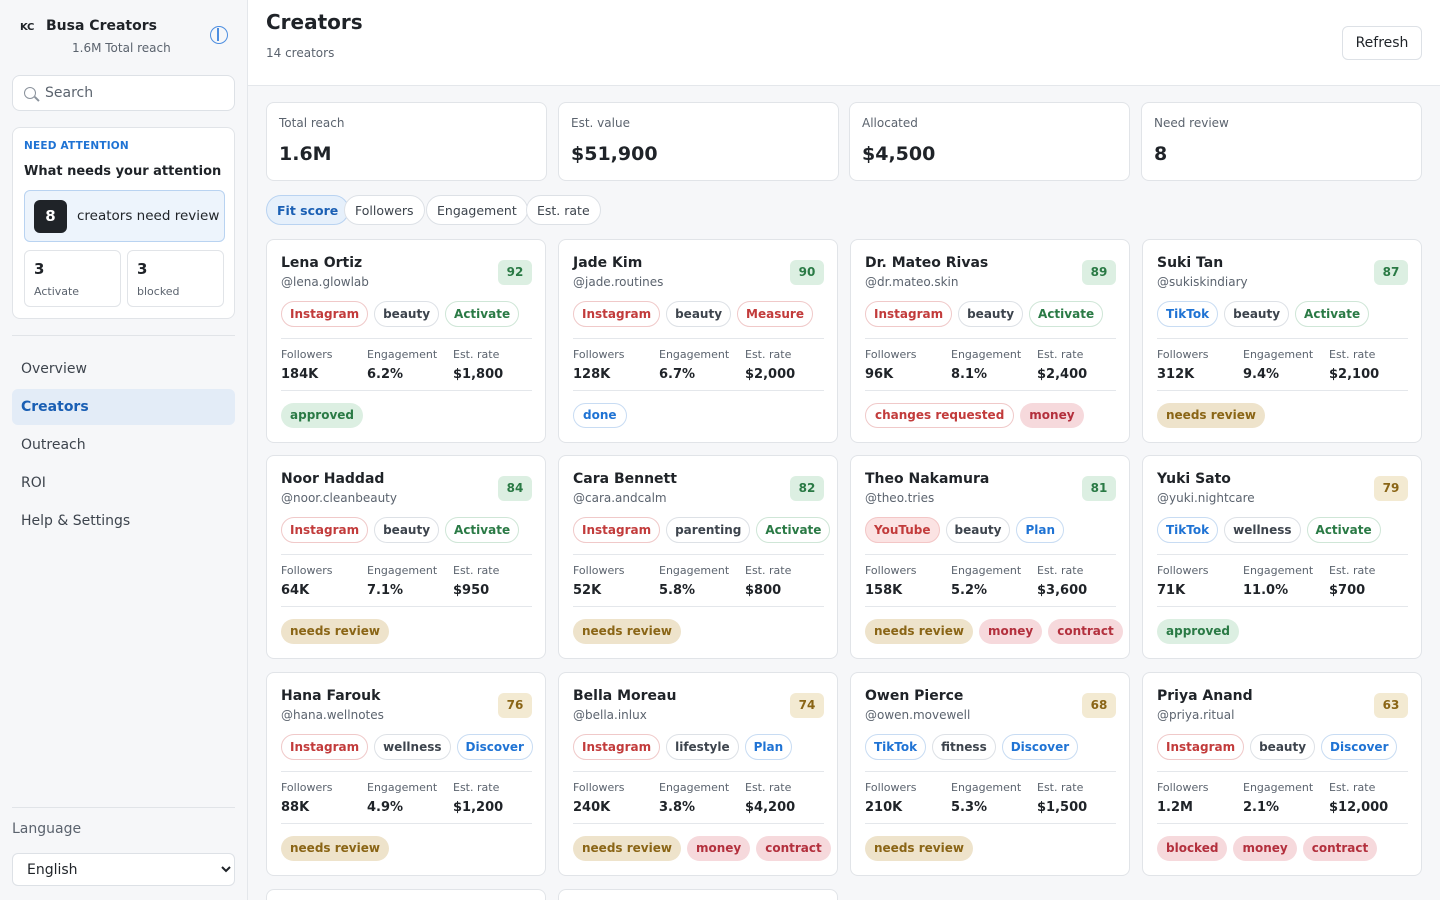 This screenshot has height=900, width=1440. I want to click on nav-item-creators: Creators, so click(123, 407).